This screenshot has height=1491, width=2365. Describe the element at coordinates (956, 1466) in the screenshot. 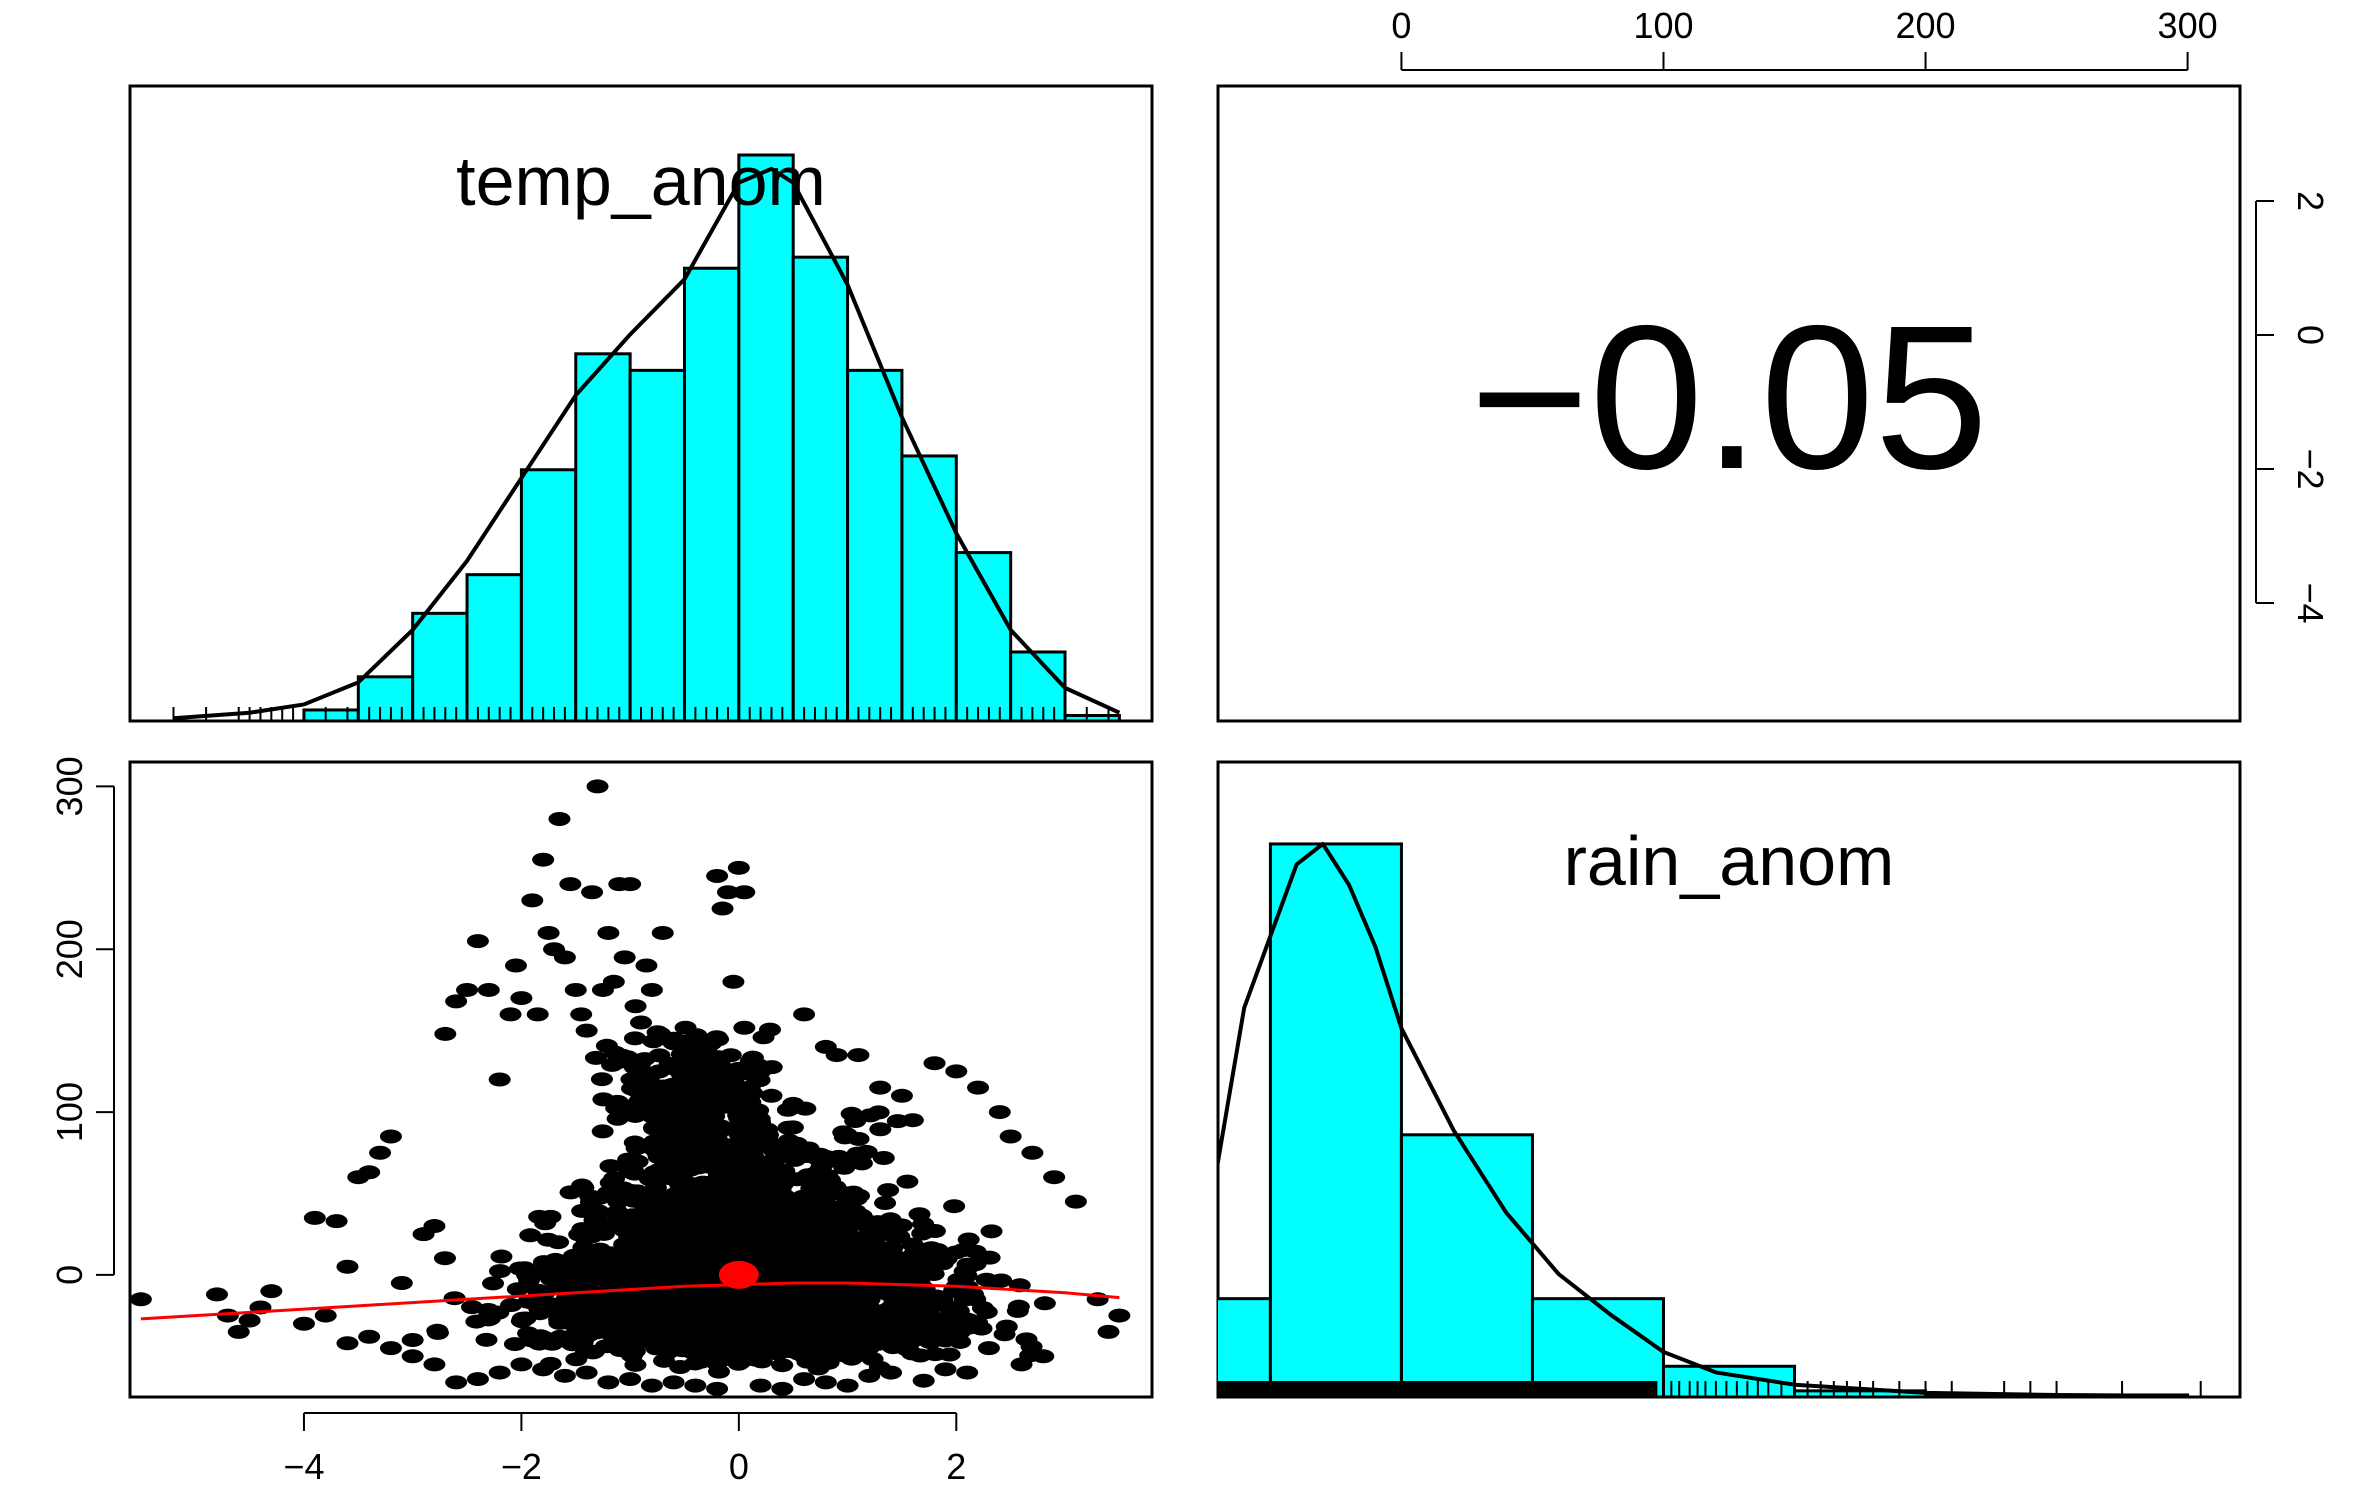

I see `x-tick-label-bottom: 2` at that location.